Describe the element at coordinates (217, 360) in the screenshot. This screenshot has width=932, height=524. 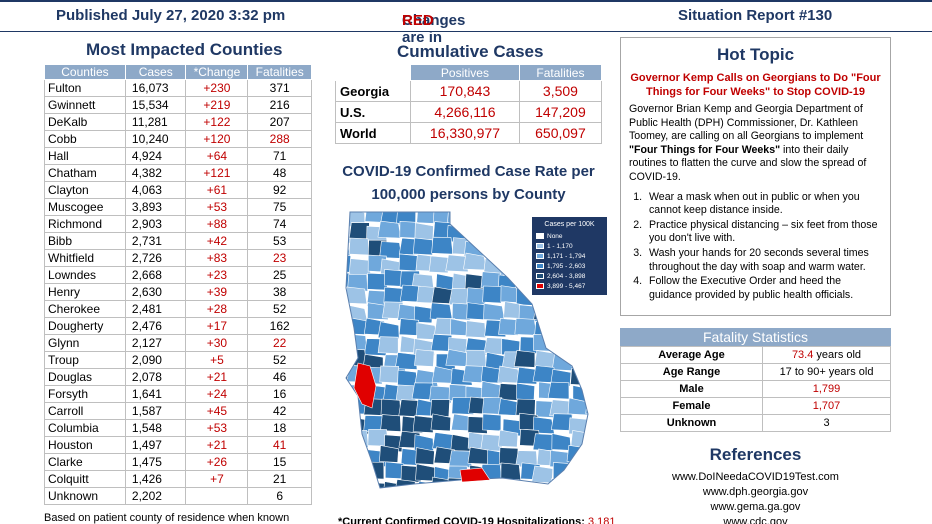
I see `county-change: +5` at that location.